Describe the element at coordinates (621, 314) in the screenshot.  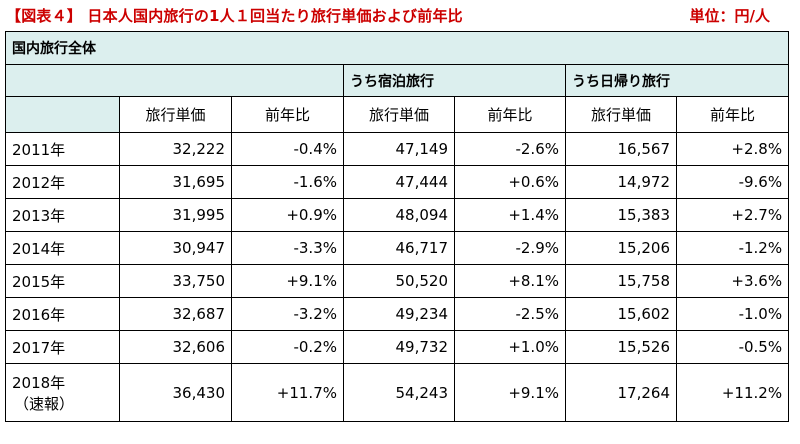
I see `unit-price-cell: 15,602` at that location.